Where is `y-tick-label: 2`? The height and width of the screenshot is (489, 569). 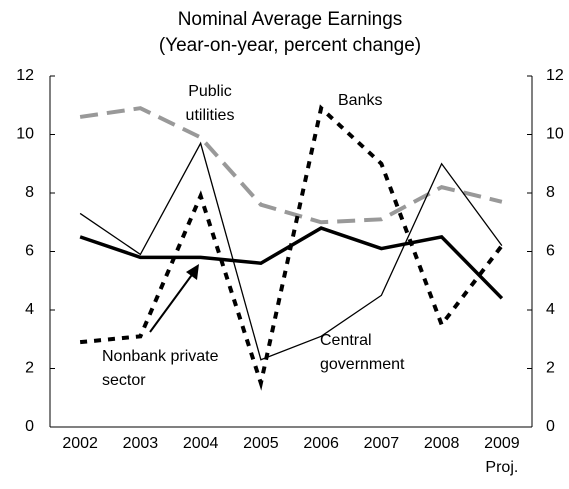 y-tick-label: 2 is located at coordinates (29, 368).